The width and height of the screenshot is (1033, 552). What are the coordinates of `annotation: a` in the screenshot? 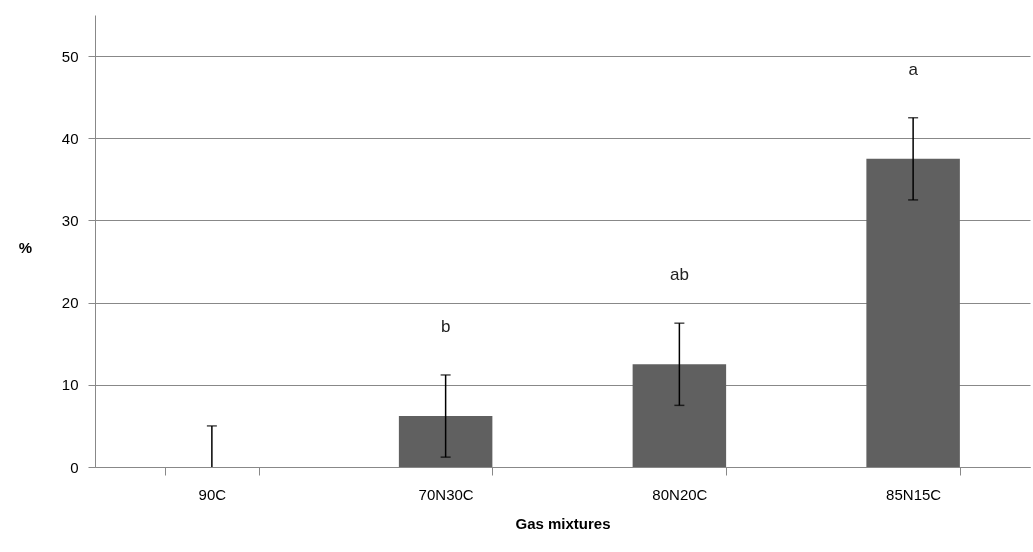 It's located at (913, 69).